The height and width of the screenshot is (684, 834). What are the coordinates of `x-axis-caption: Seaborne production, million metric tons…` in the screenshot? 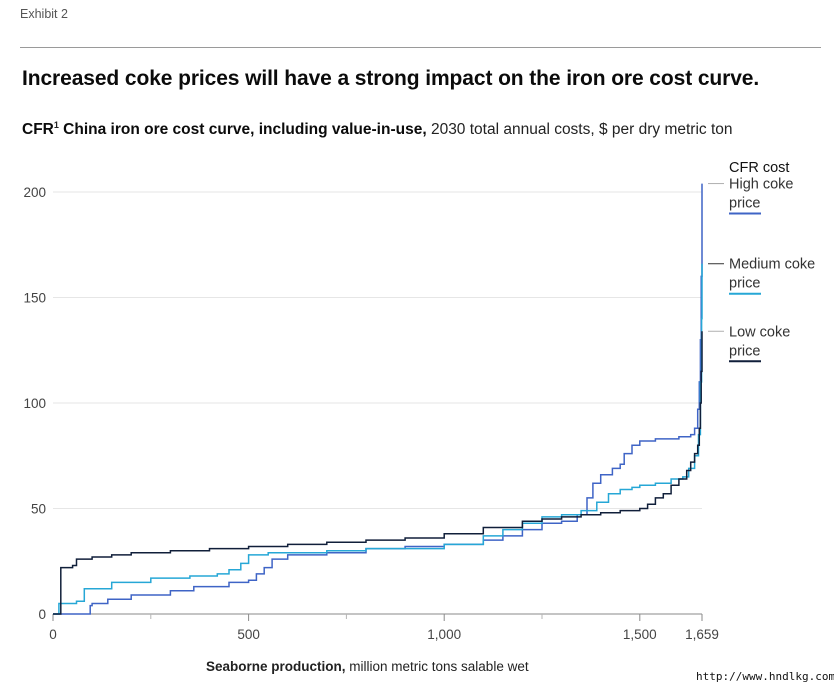 It's located at (367, 666).